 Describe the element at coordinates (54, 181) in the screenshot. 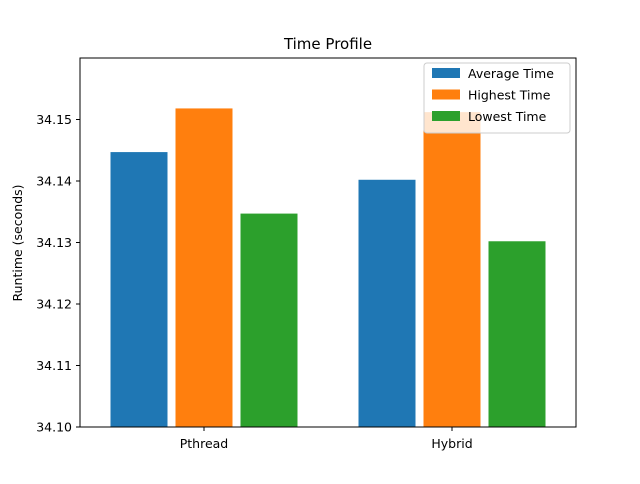

I see `y-tick-label: 34.14` at that location.